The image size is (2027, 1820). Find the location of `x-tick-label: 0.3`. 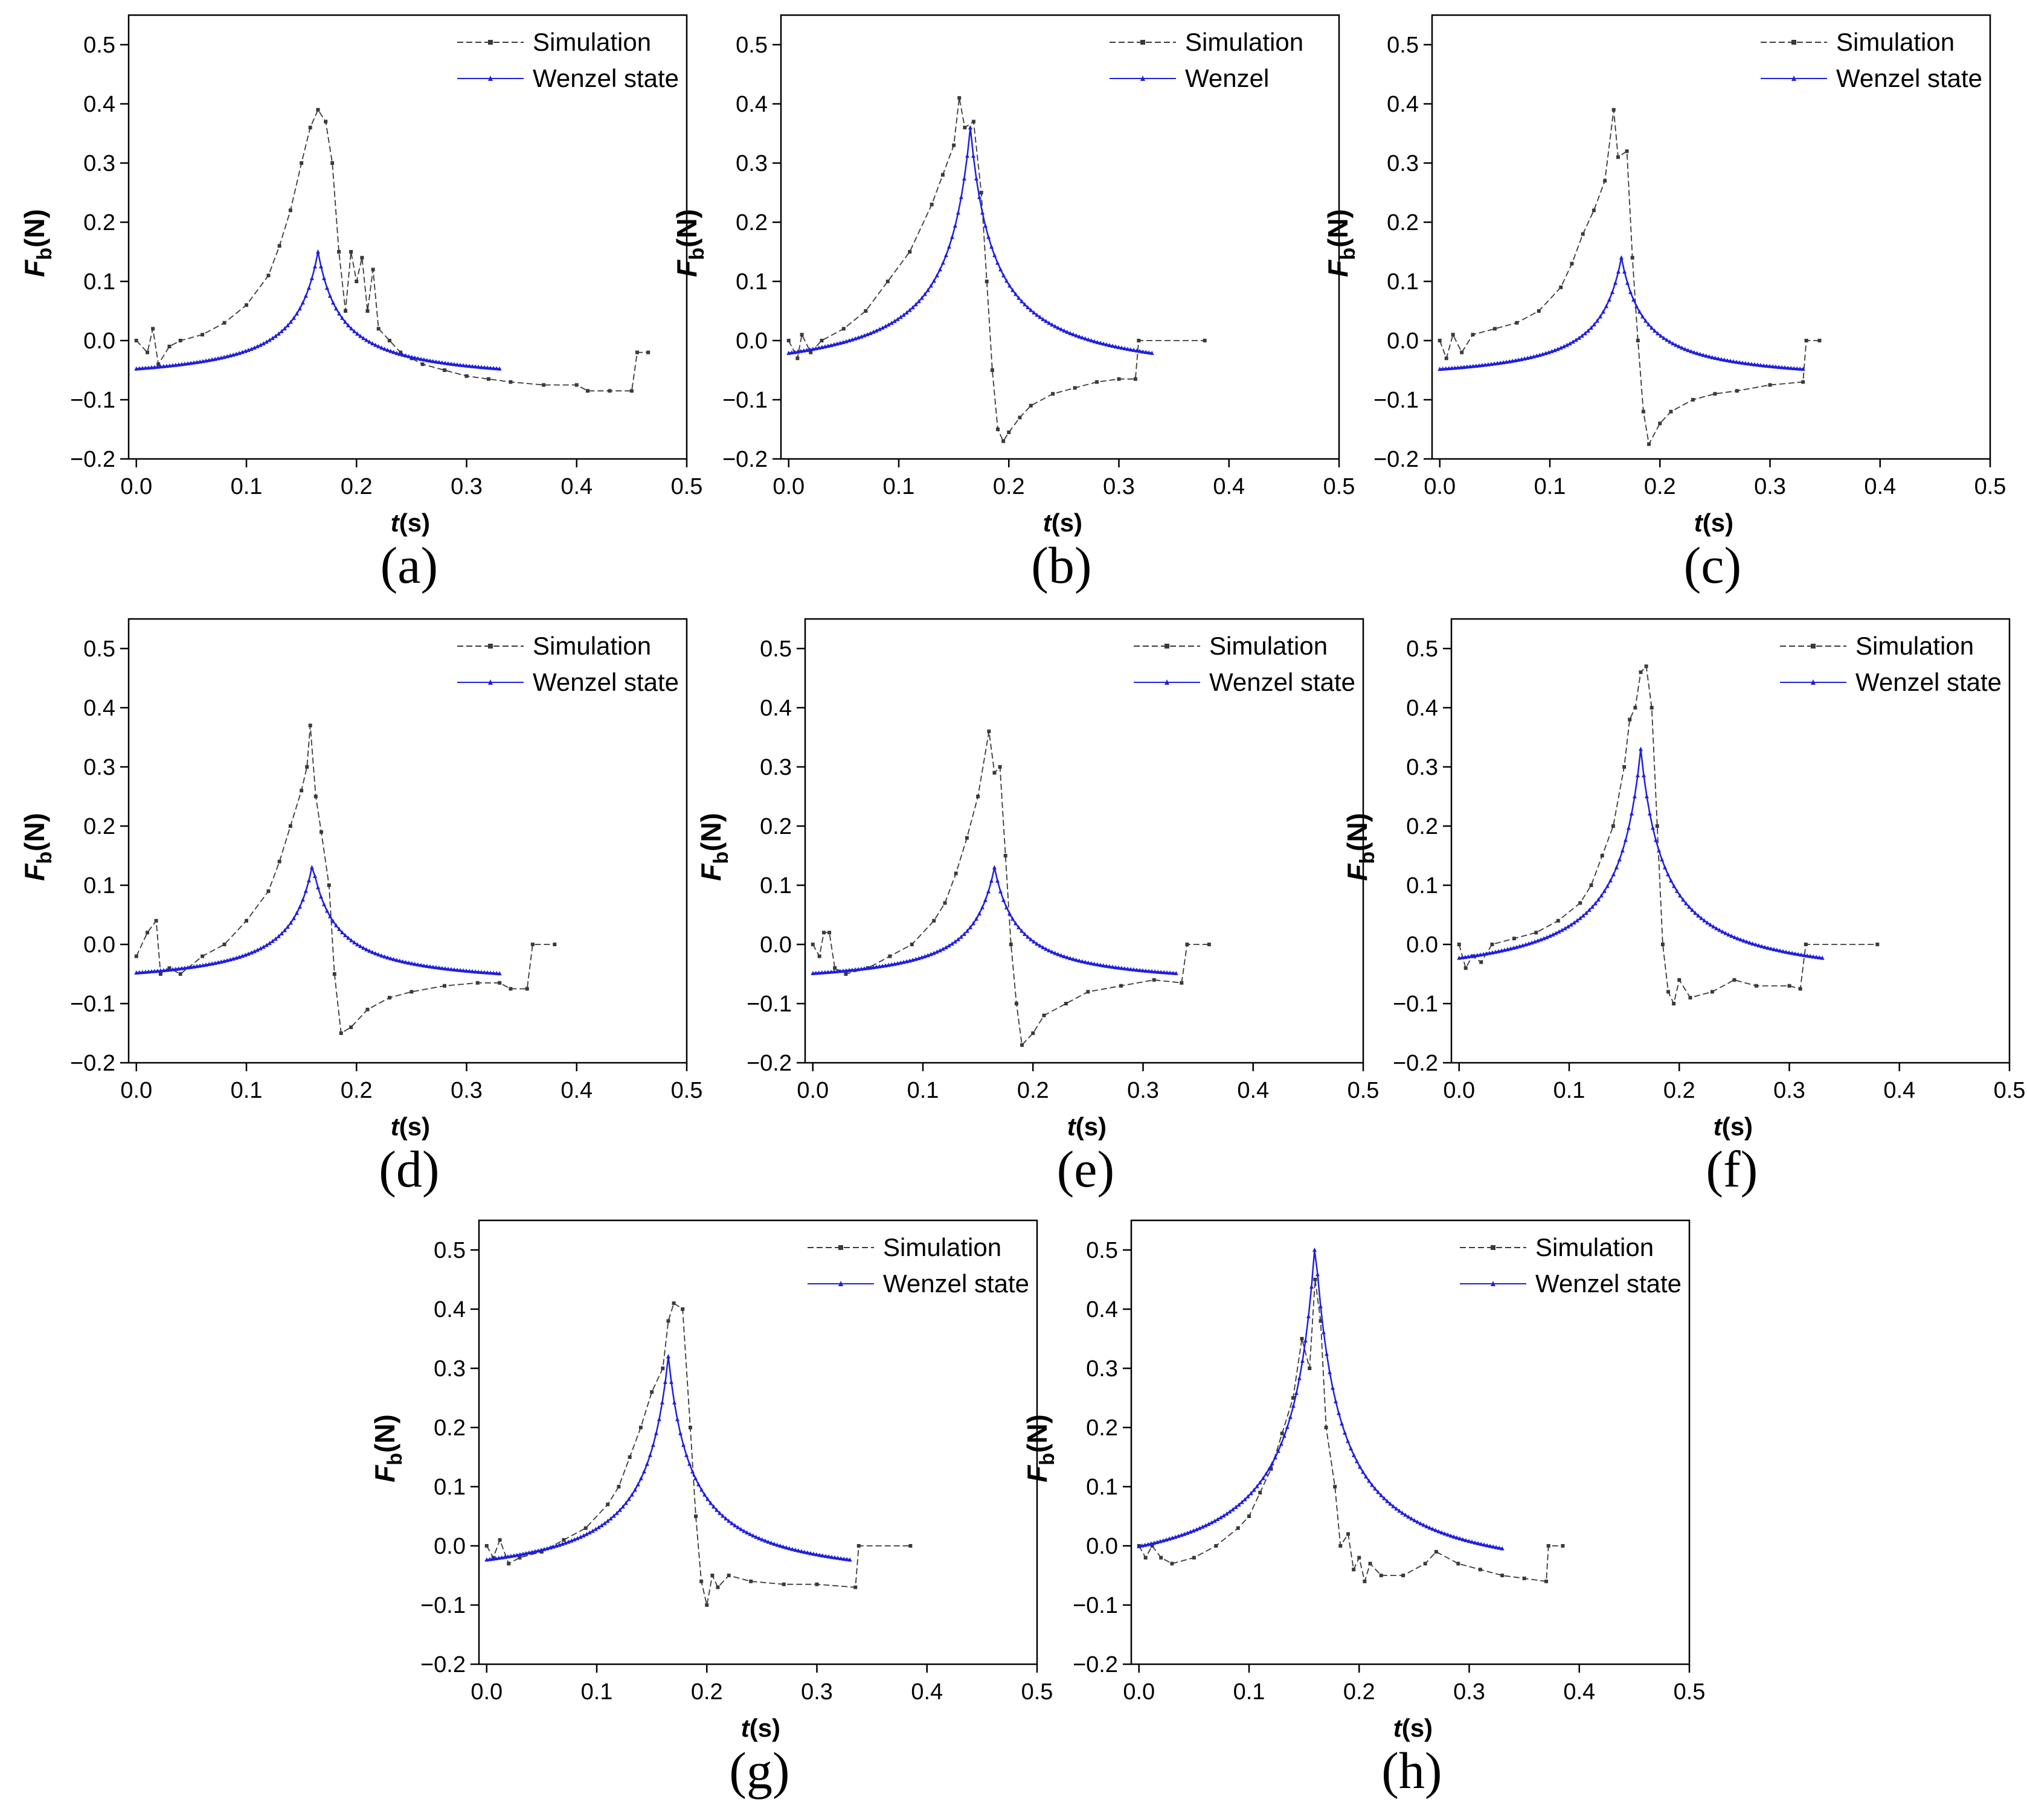

x-tick-label: 0.3 is located at coordinates (1143, 1090).